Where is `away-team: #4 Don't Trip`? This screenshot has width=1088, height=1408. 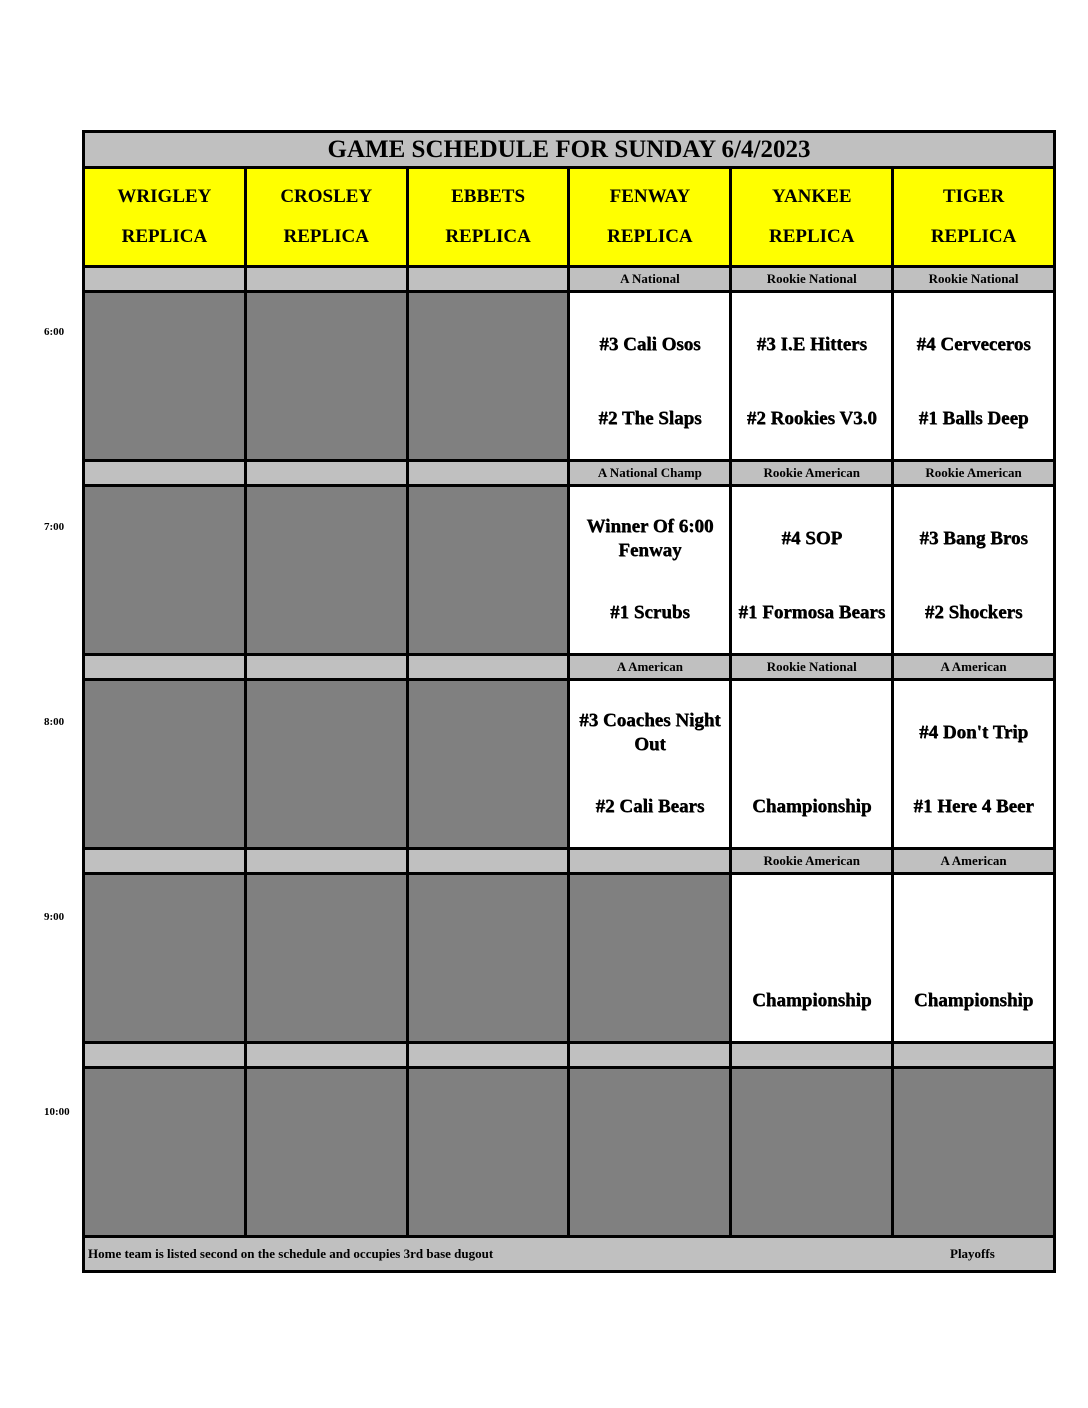 away-team: #4 Don't Trip is located at coordinates (974, 732).